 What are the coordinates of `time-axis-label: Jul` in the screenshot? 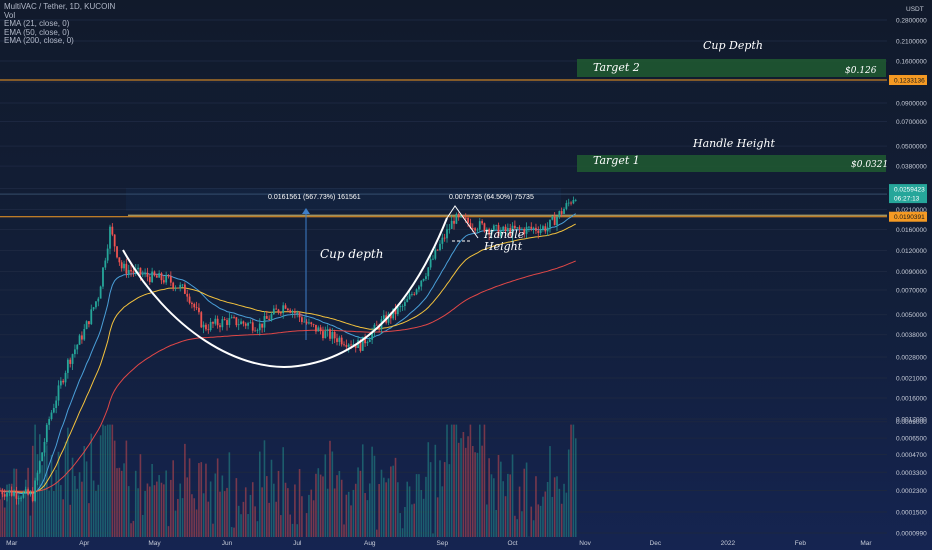 It's located at (297, 543).